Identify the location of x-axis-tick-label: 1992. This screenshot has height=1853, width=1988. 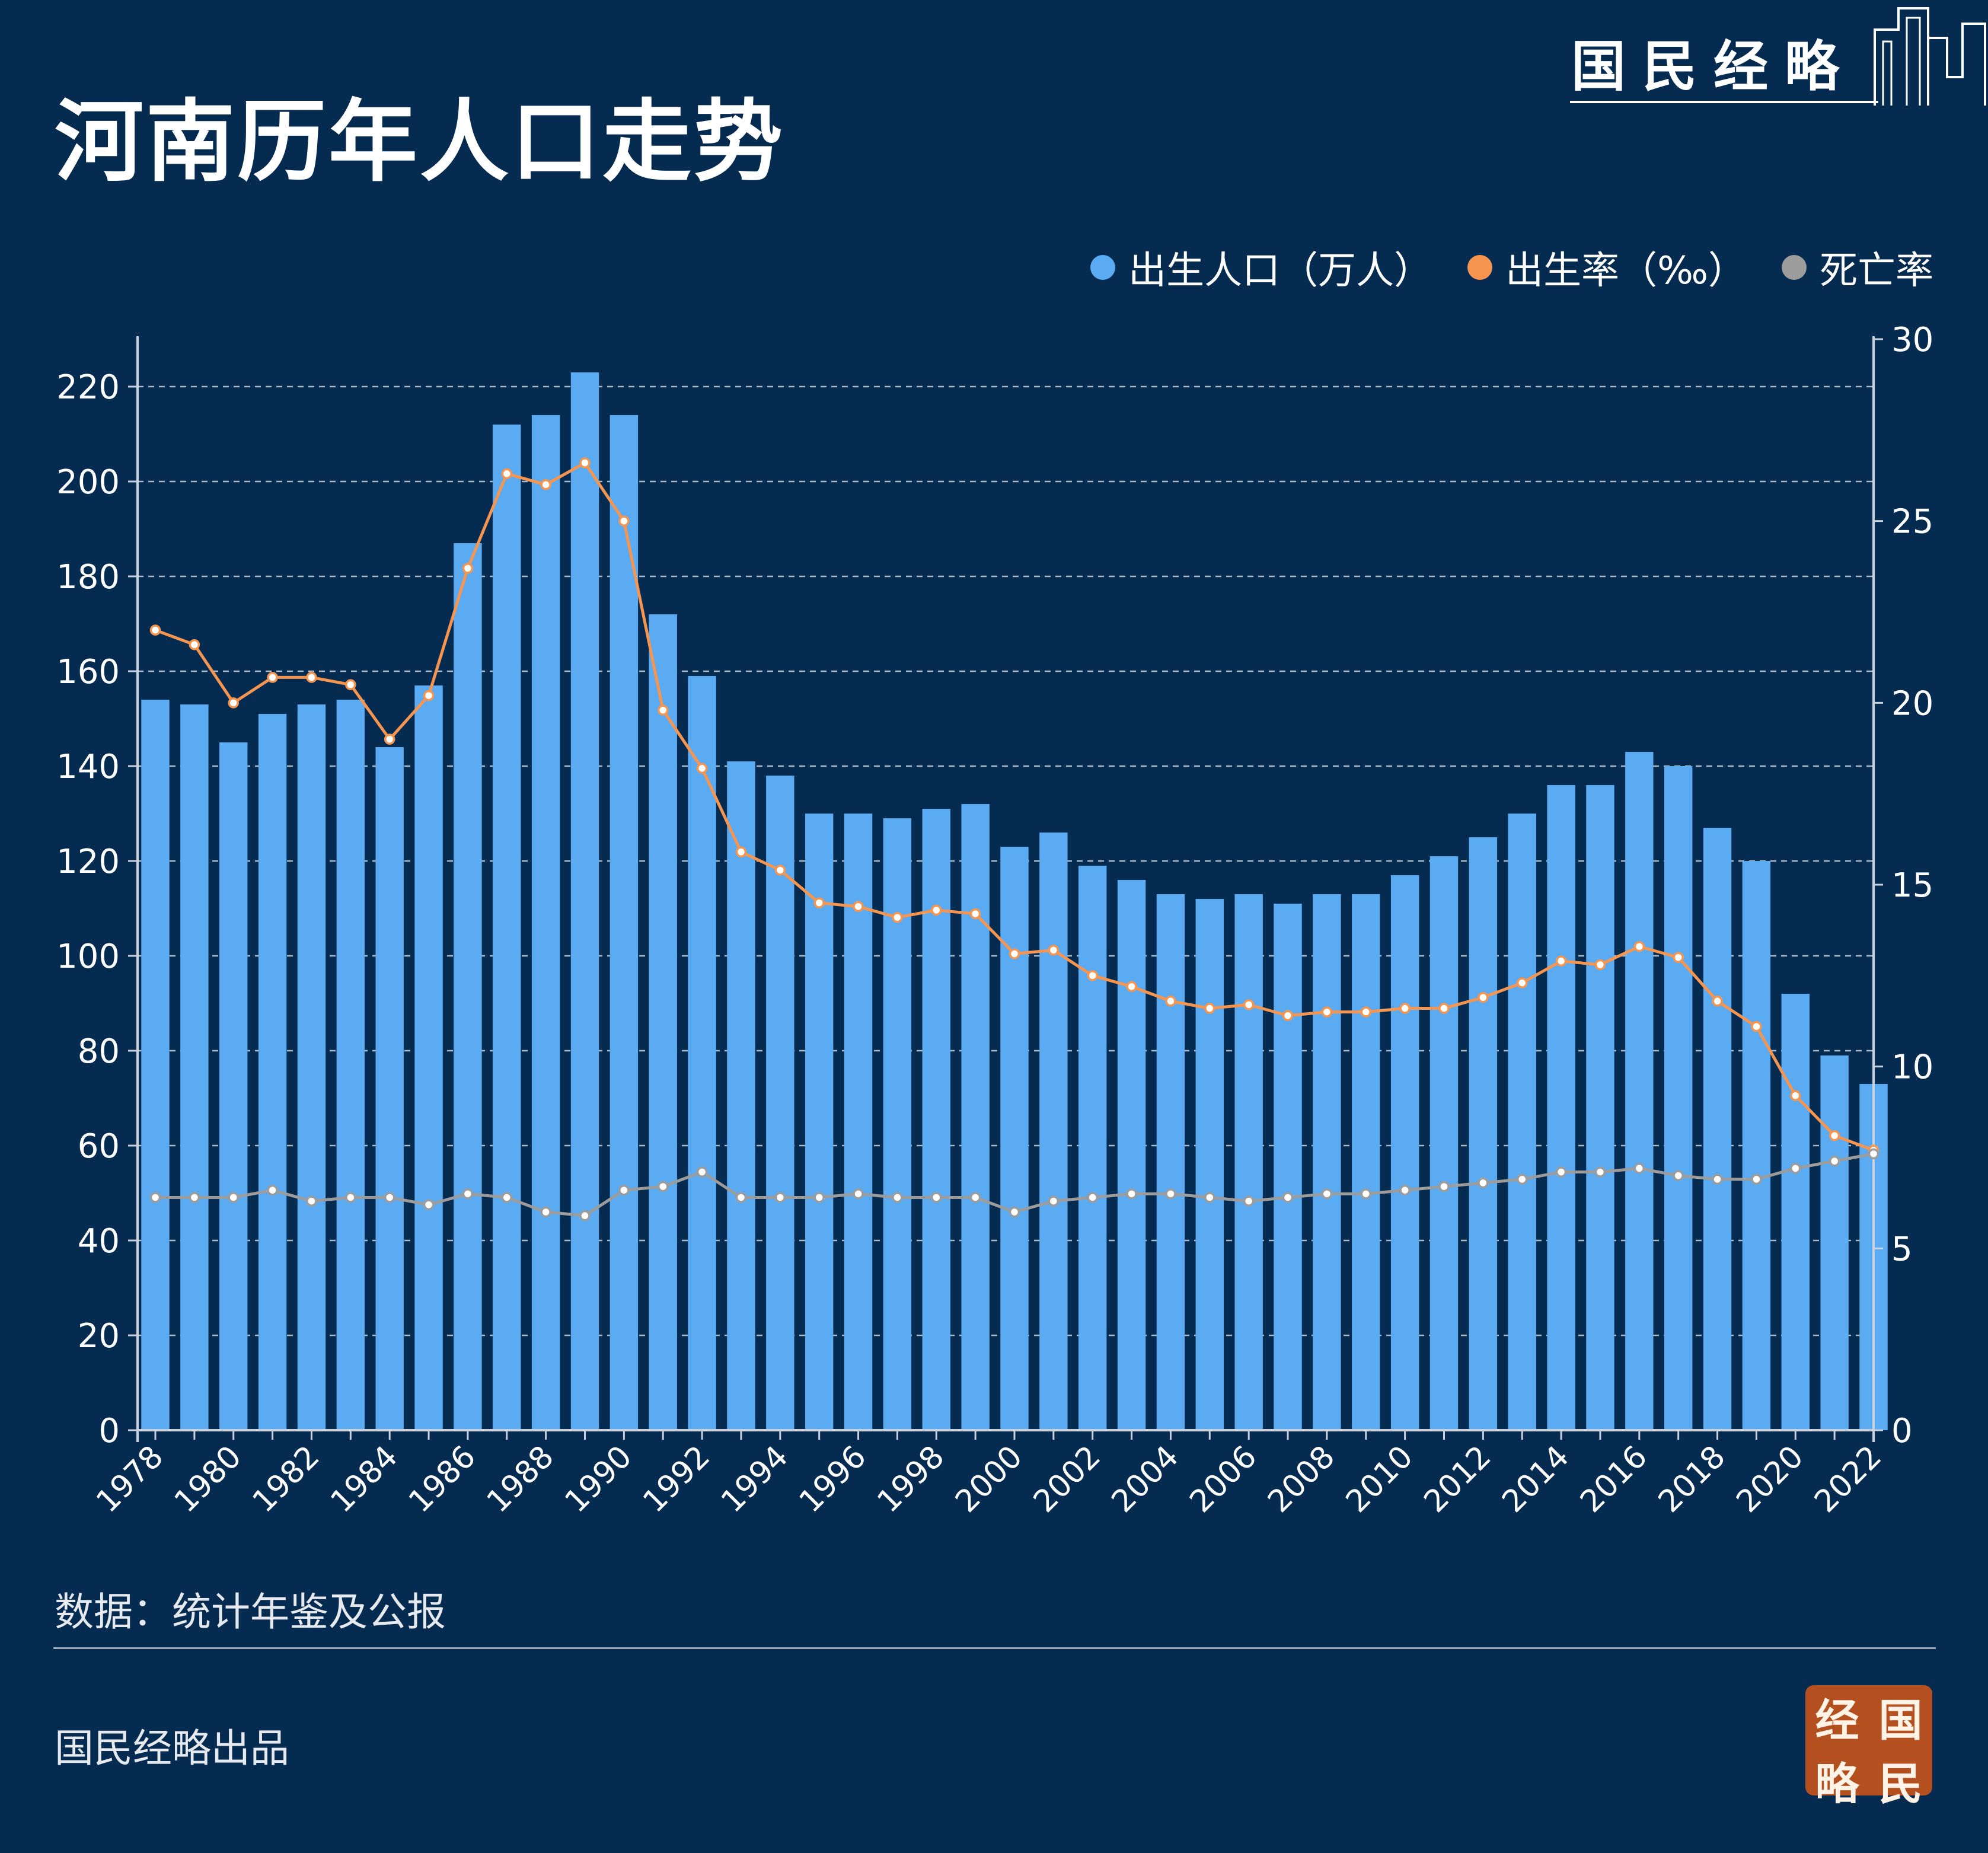
(677, 1480).